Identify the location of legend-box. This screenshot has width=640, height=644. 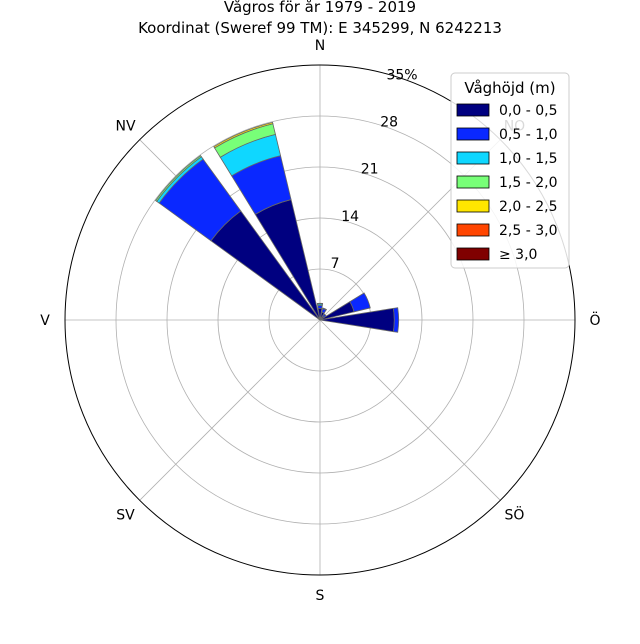
(510, 170).